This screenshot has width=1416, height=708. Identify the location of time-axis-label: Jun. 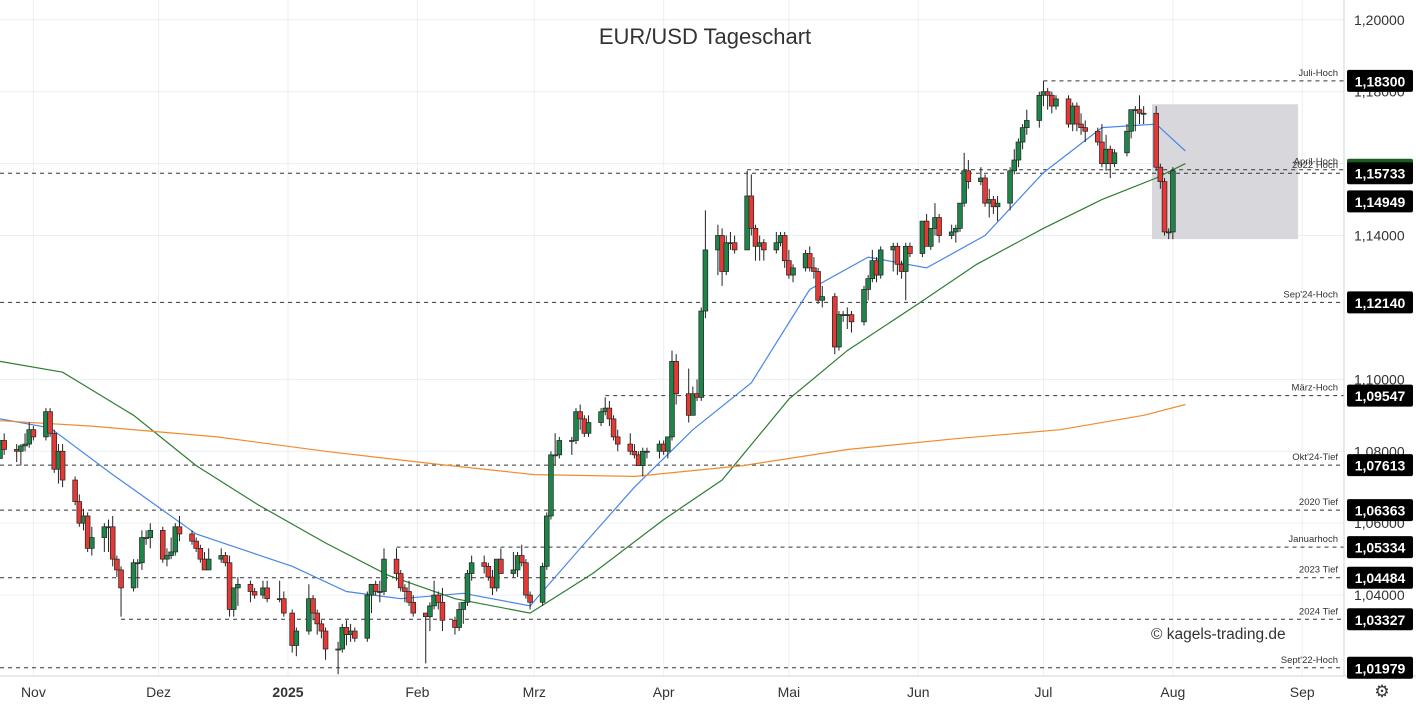
(918, 692).